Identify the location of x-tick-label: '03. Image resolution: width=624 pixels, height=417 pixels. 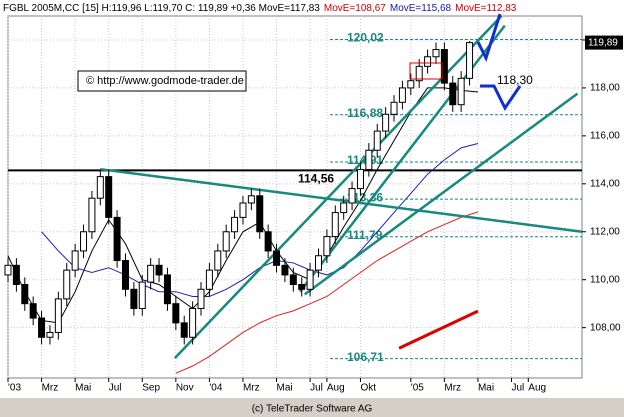
(14, 388).